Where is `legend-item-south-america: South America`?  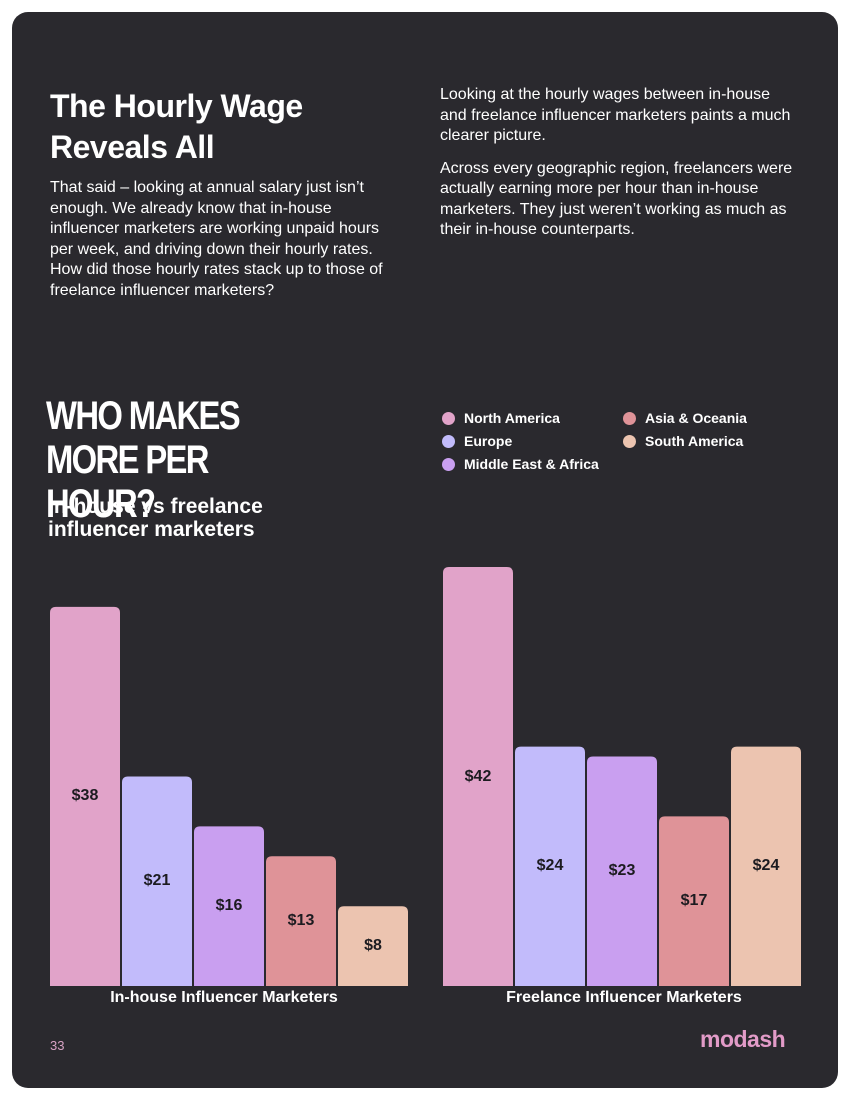 legend-item-south-america: South America is located at coordinates (683, 441).